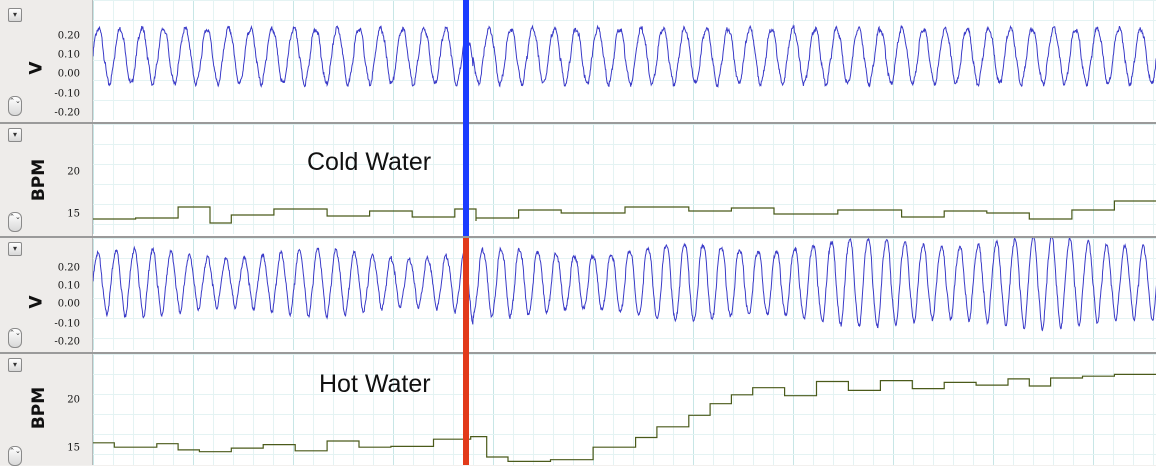  What do you see at coordinates (36, 302) in the screenshot?
I see `hot-voltage-ylabel: V` at bounding box center [36, 302].